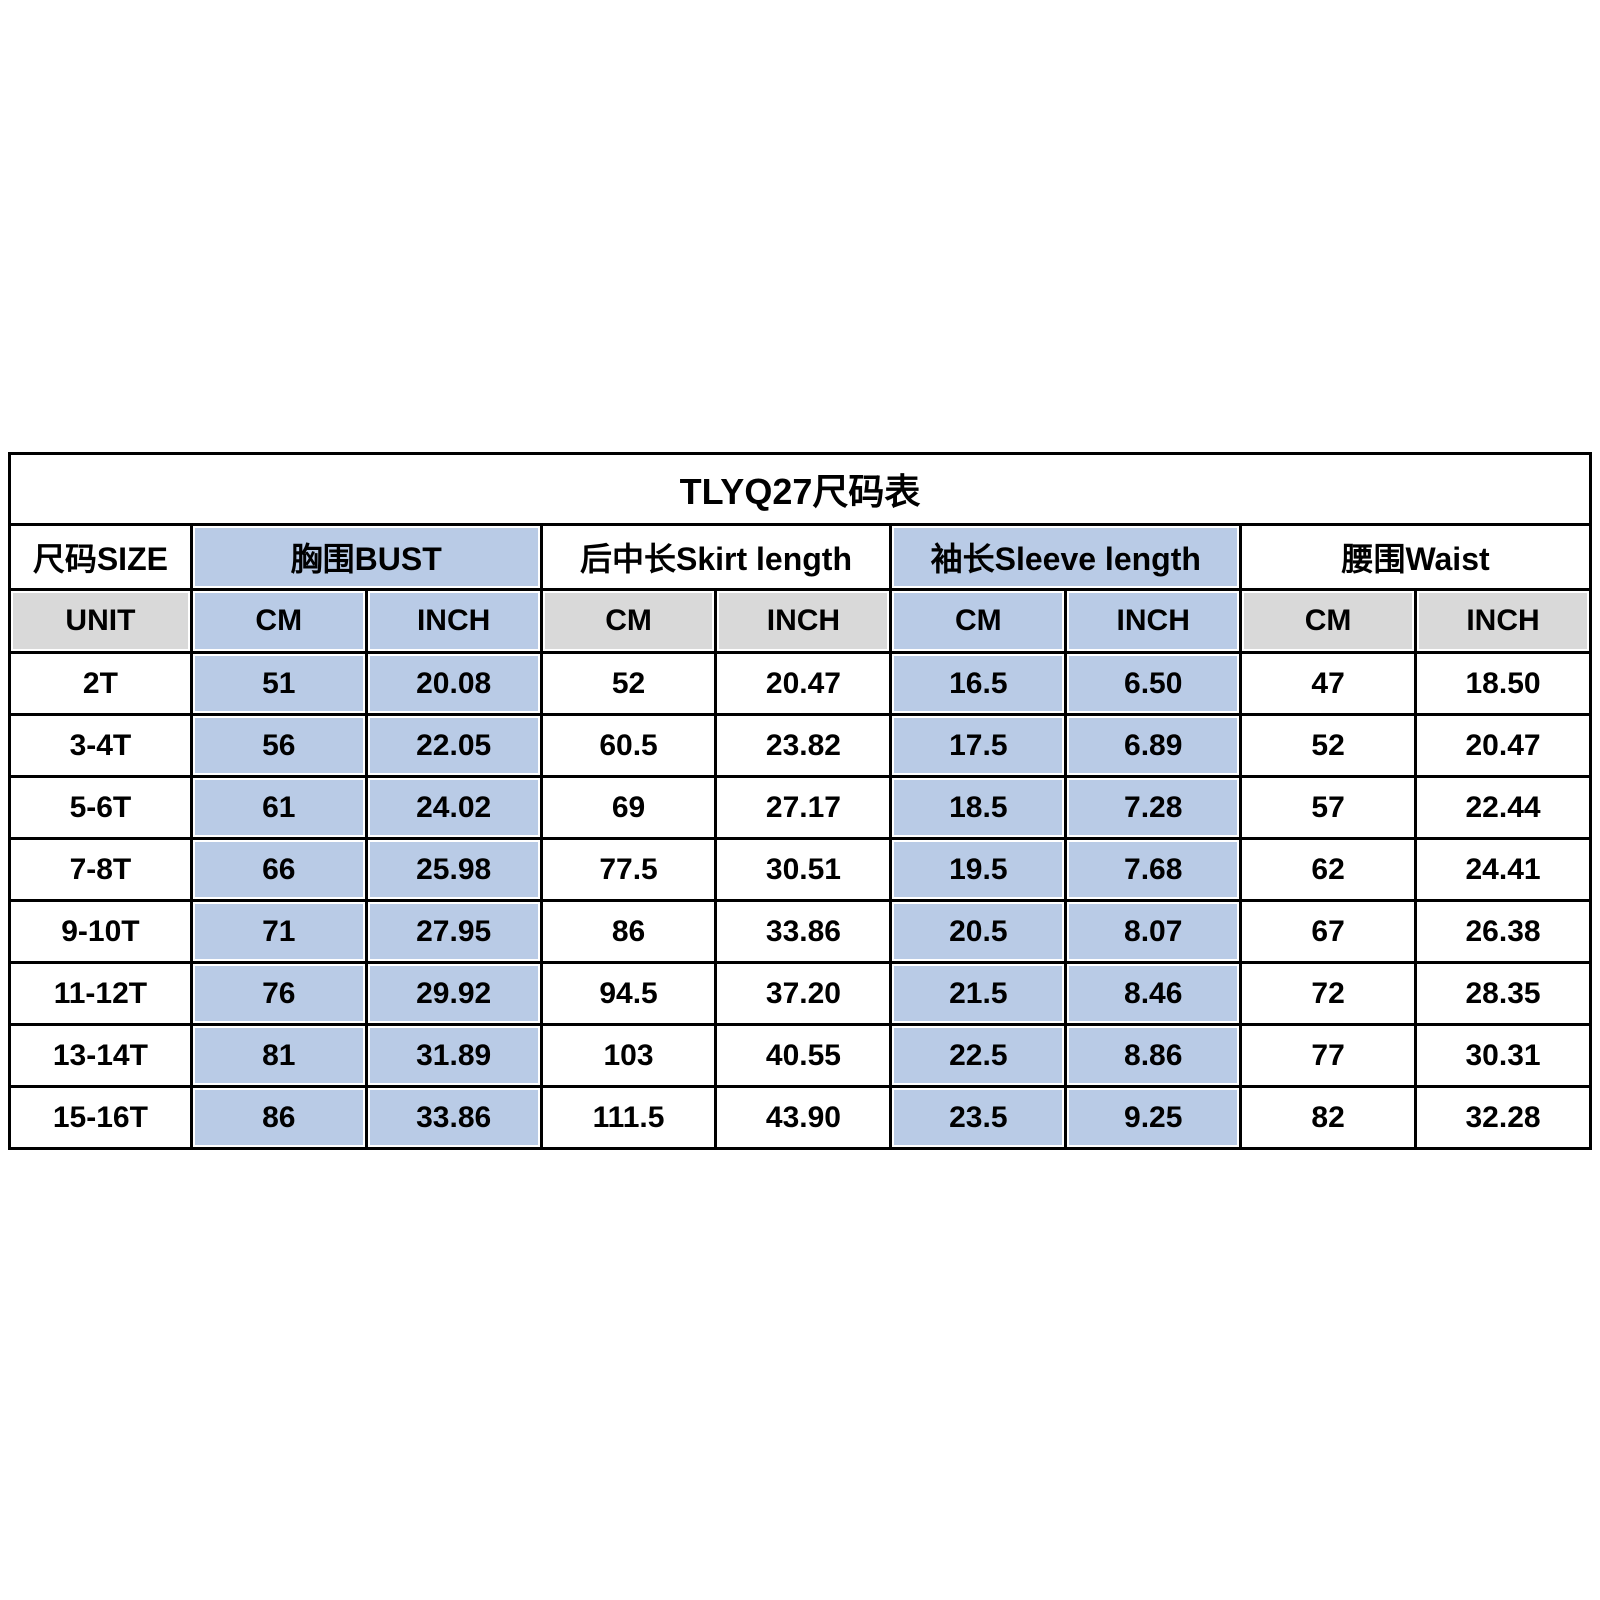 The image size is (1600, 1600). Describe the element at coordinates (453, 745) in the screenshot. I see `value-cell: 22.05` at that location.